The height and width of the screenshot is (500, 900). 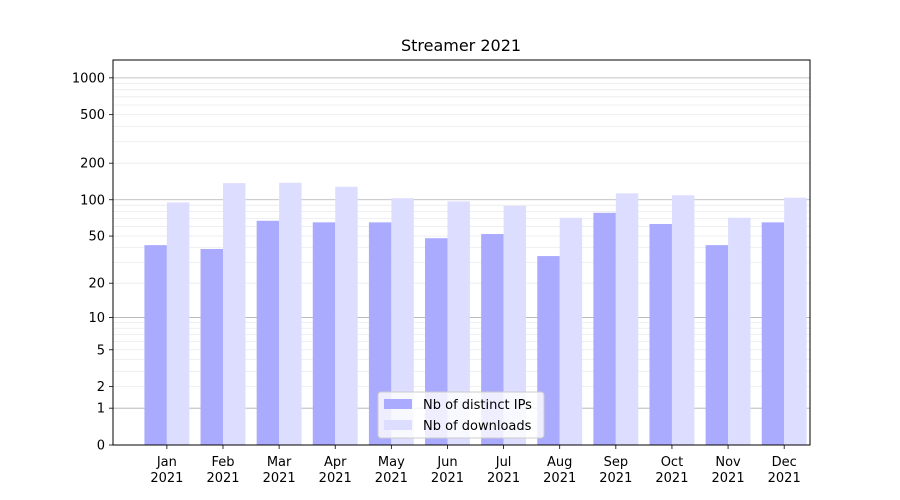 I want to click on y-tick-label: 20, so click(x=96, y=284).